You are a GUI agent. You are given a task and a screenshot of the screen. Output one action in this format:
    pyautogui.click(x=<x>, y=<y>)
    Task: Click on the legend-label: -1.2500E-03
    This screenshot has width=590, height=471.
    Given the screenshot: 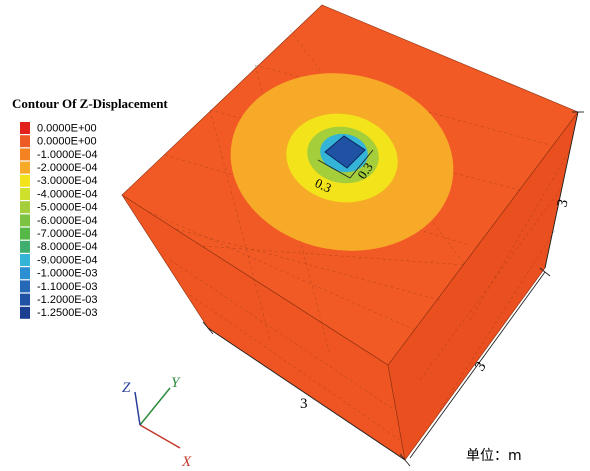 What is the action you would take?
    pyautogui.click(x=67, y=313)
    